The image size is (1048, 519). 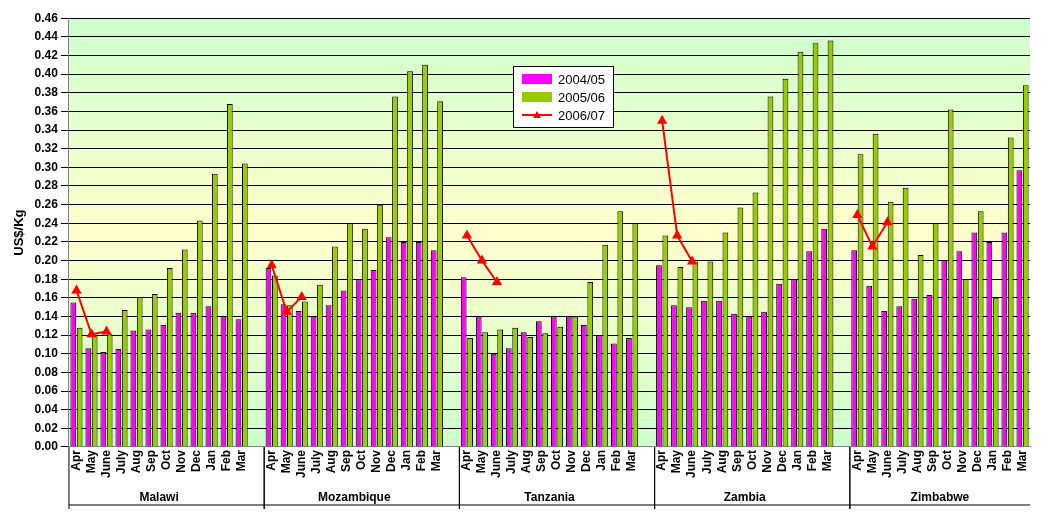 What do you see at coordinates (46, 36) in the screenshot?
I see `y-tick-label: 0.44` at bounding box center [46, 36].